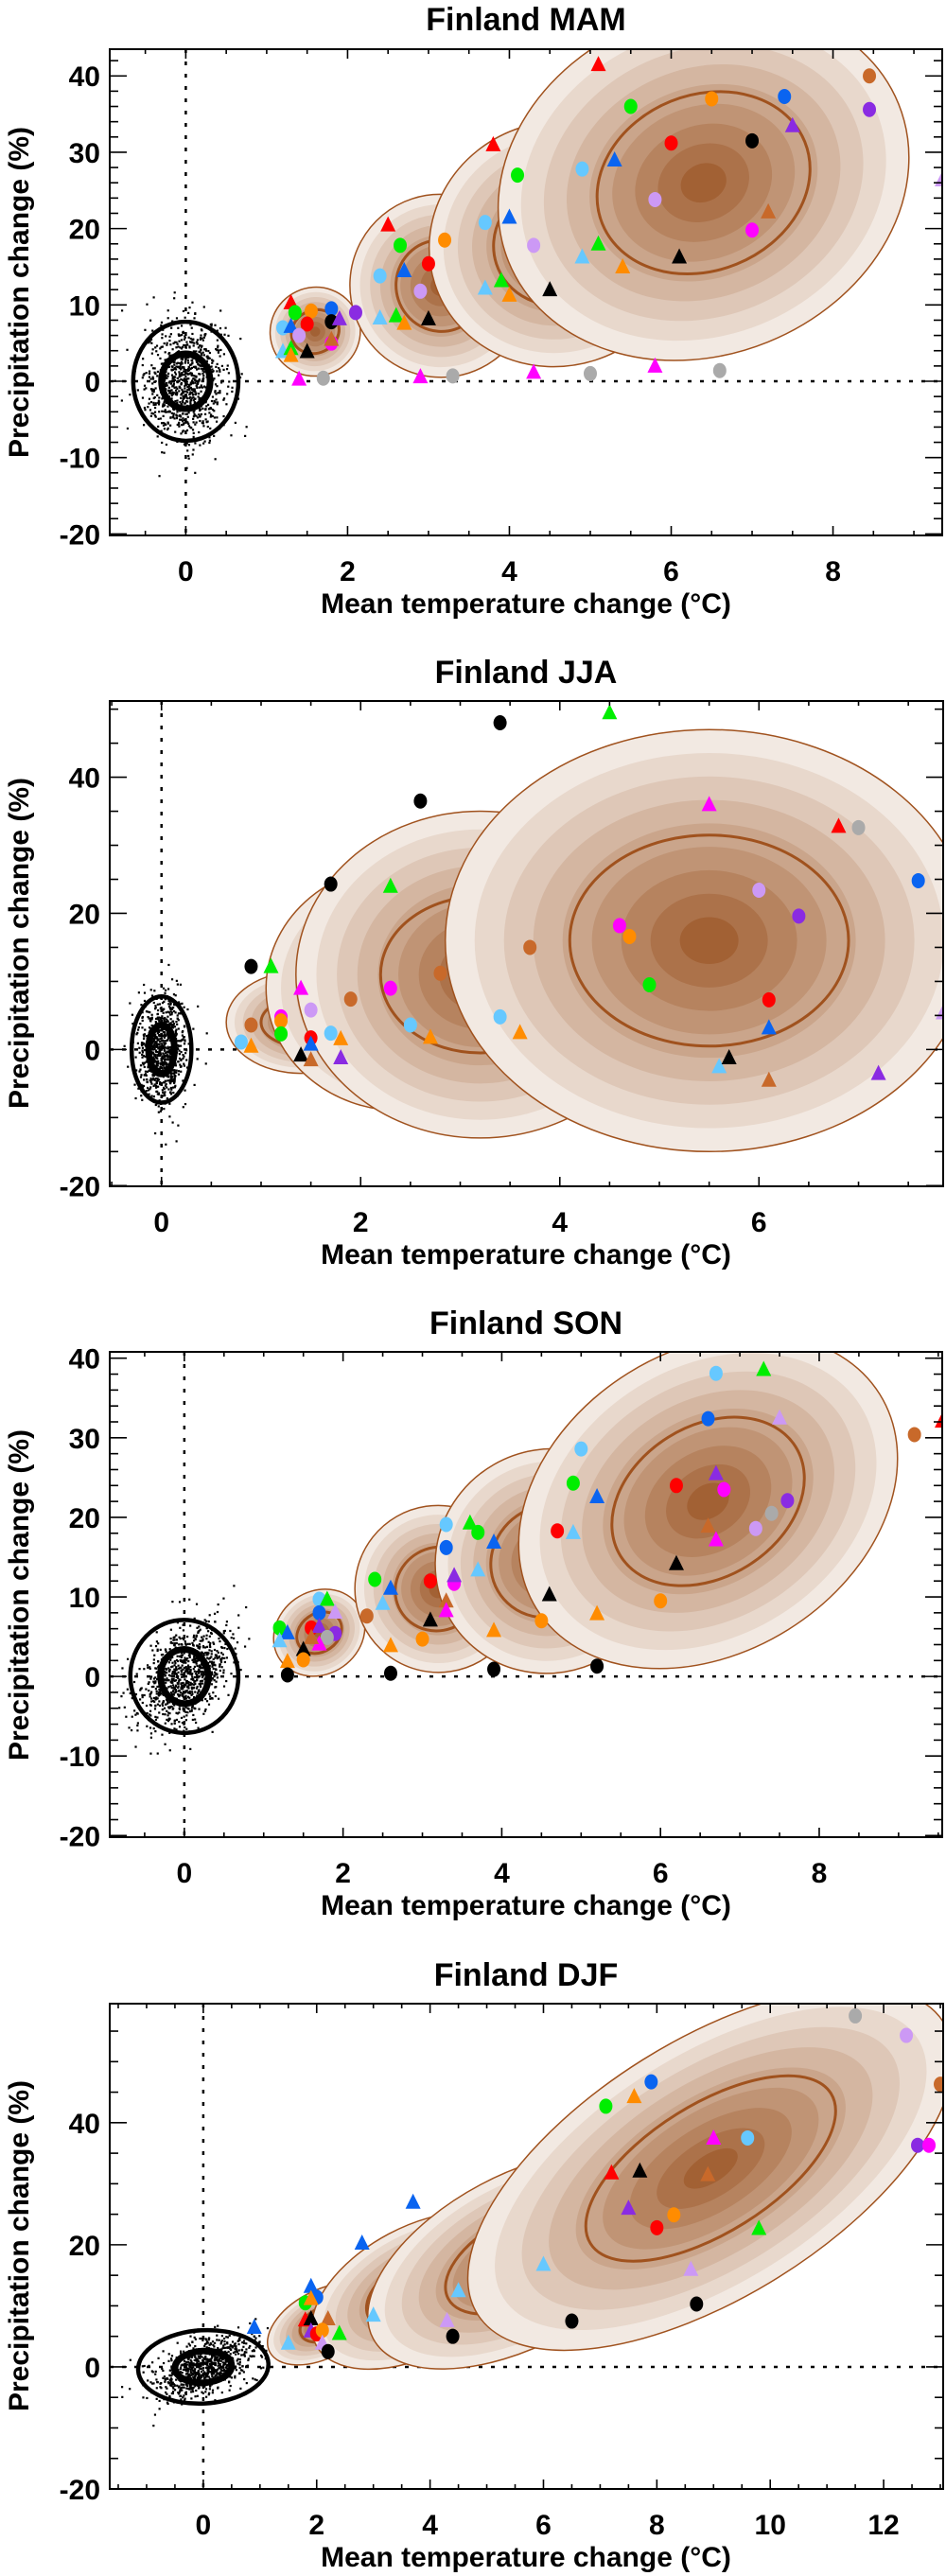 The image size is (946, 2576). I want to click on y-tick-label: 40, so click(84, 1360).